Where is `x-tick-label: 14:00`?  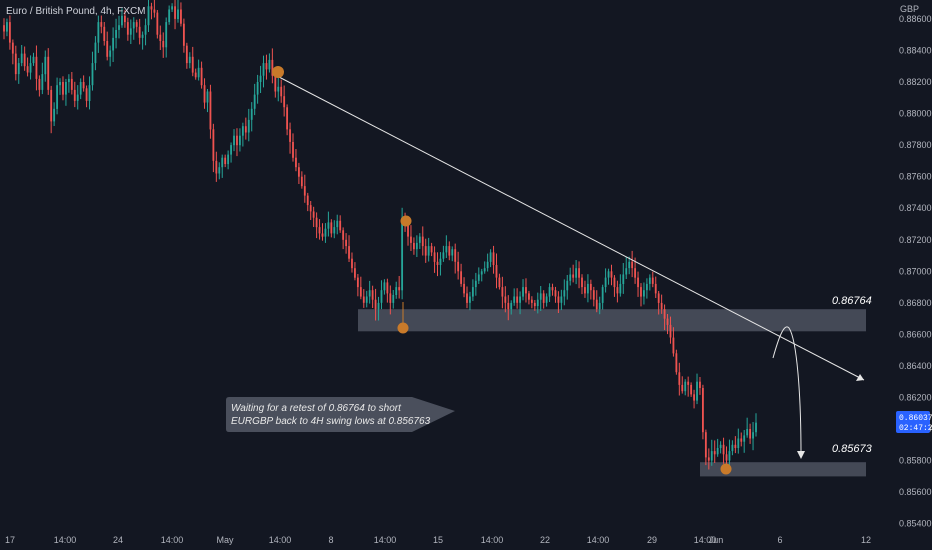 x-tick-label: 14:00 is located at coordinates (280, 540).